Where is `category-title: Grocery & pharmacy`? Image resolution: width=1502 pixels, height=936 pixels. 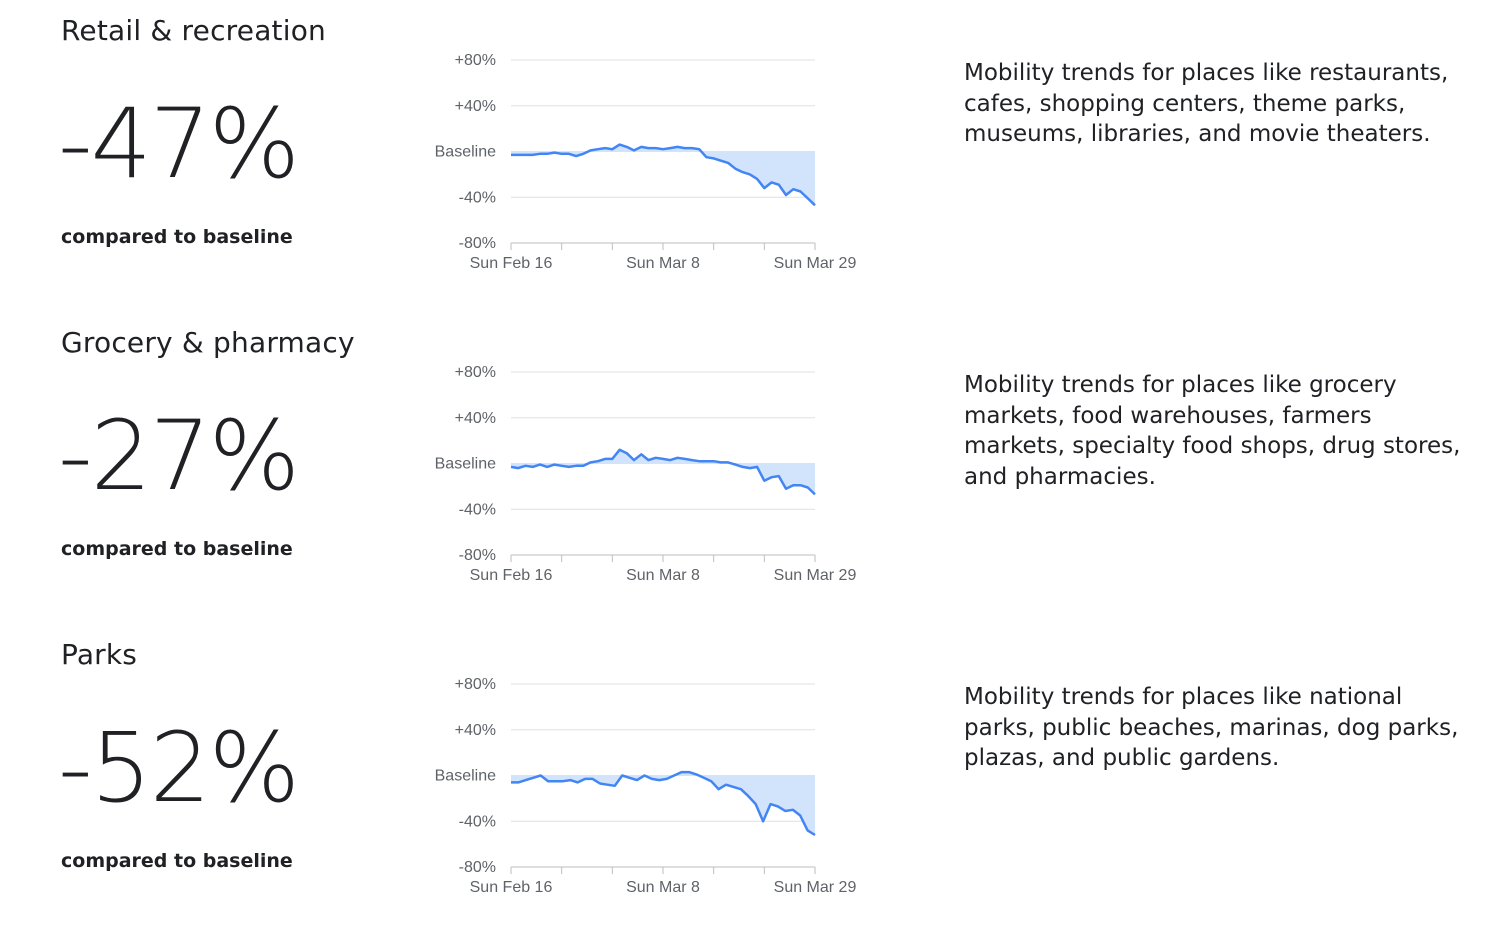 category-title: Grocery & pharmacy is located at coordinates (208, 342).